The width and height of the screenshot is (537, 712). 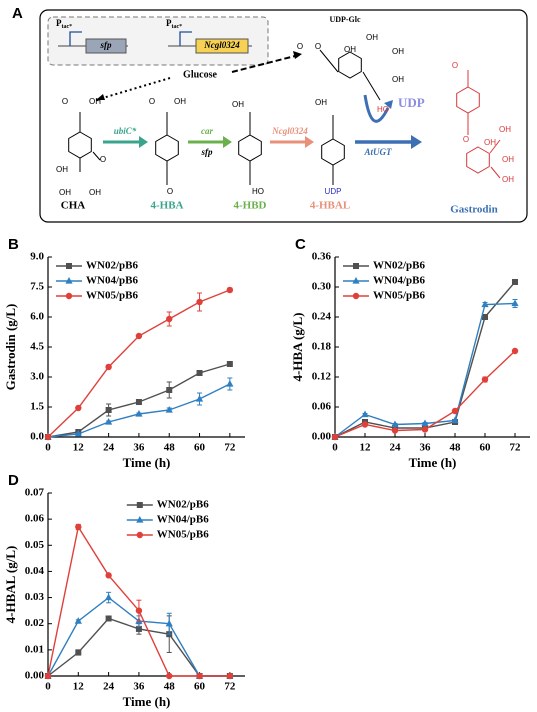 What do you see at coordinates (376, 108) in the screenshot?
I see `udp-arrow` at bounding box center [376, 108].